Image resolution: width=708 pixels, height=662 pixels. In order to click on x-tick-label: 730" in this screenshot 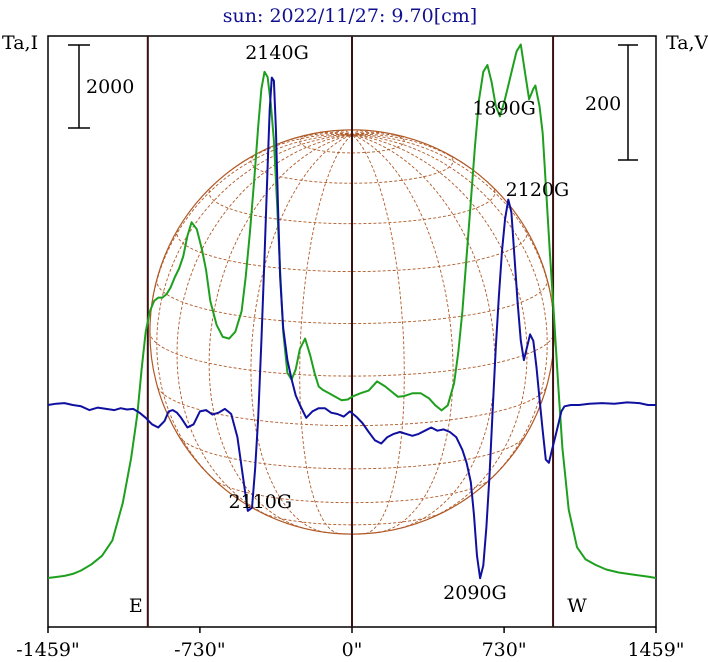, I will do `click(504, 650)`.